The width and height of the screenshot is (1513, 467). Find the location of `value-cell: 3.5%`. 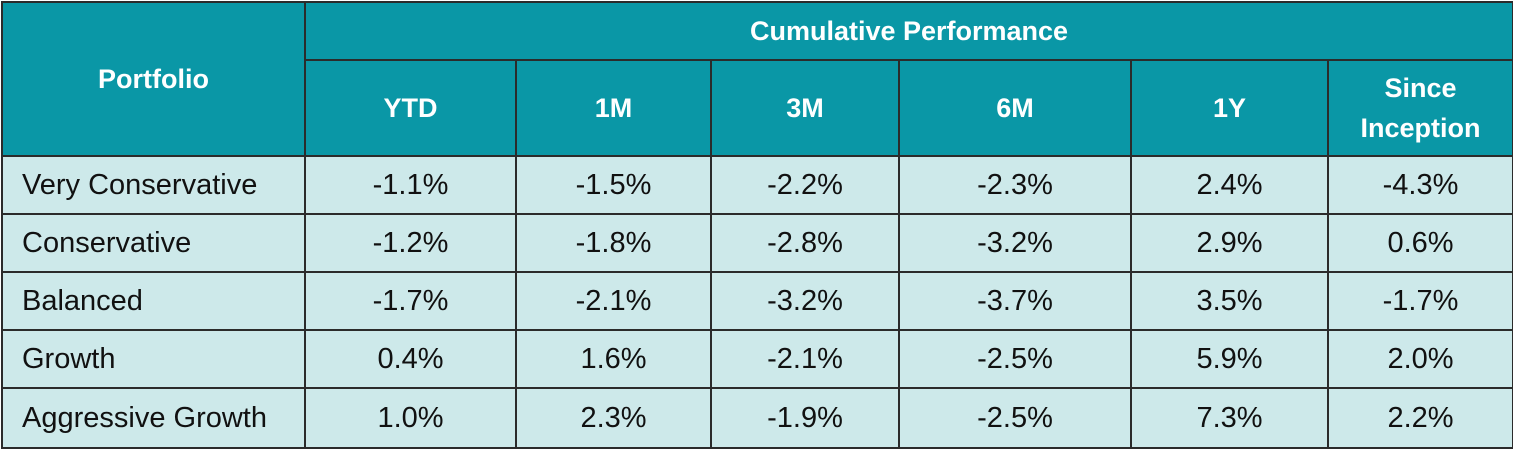

value-cell: 3.5% is located at coordinates (1229, 301).